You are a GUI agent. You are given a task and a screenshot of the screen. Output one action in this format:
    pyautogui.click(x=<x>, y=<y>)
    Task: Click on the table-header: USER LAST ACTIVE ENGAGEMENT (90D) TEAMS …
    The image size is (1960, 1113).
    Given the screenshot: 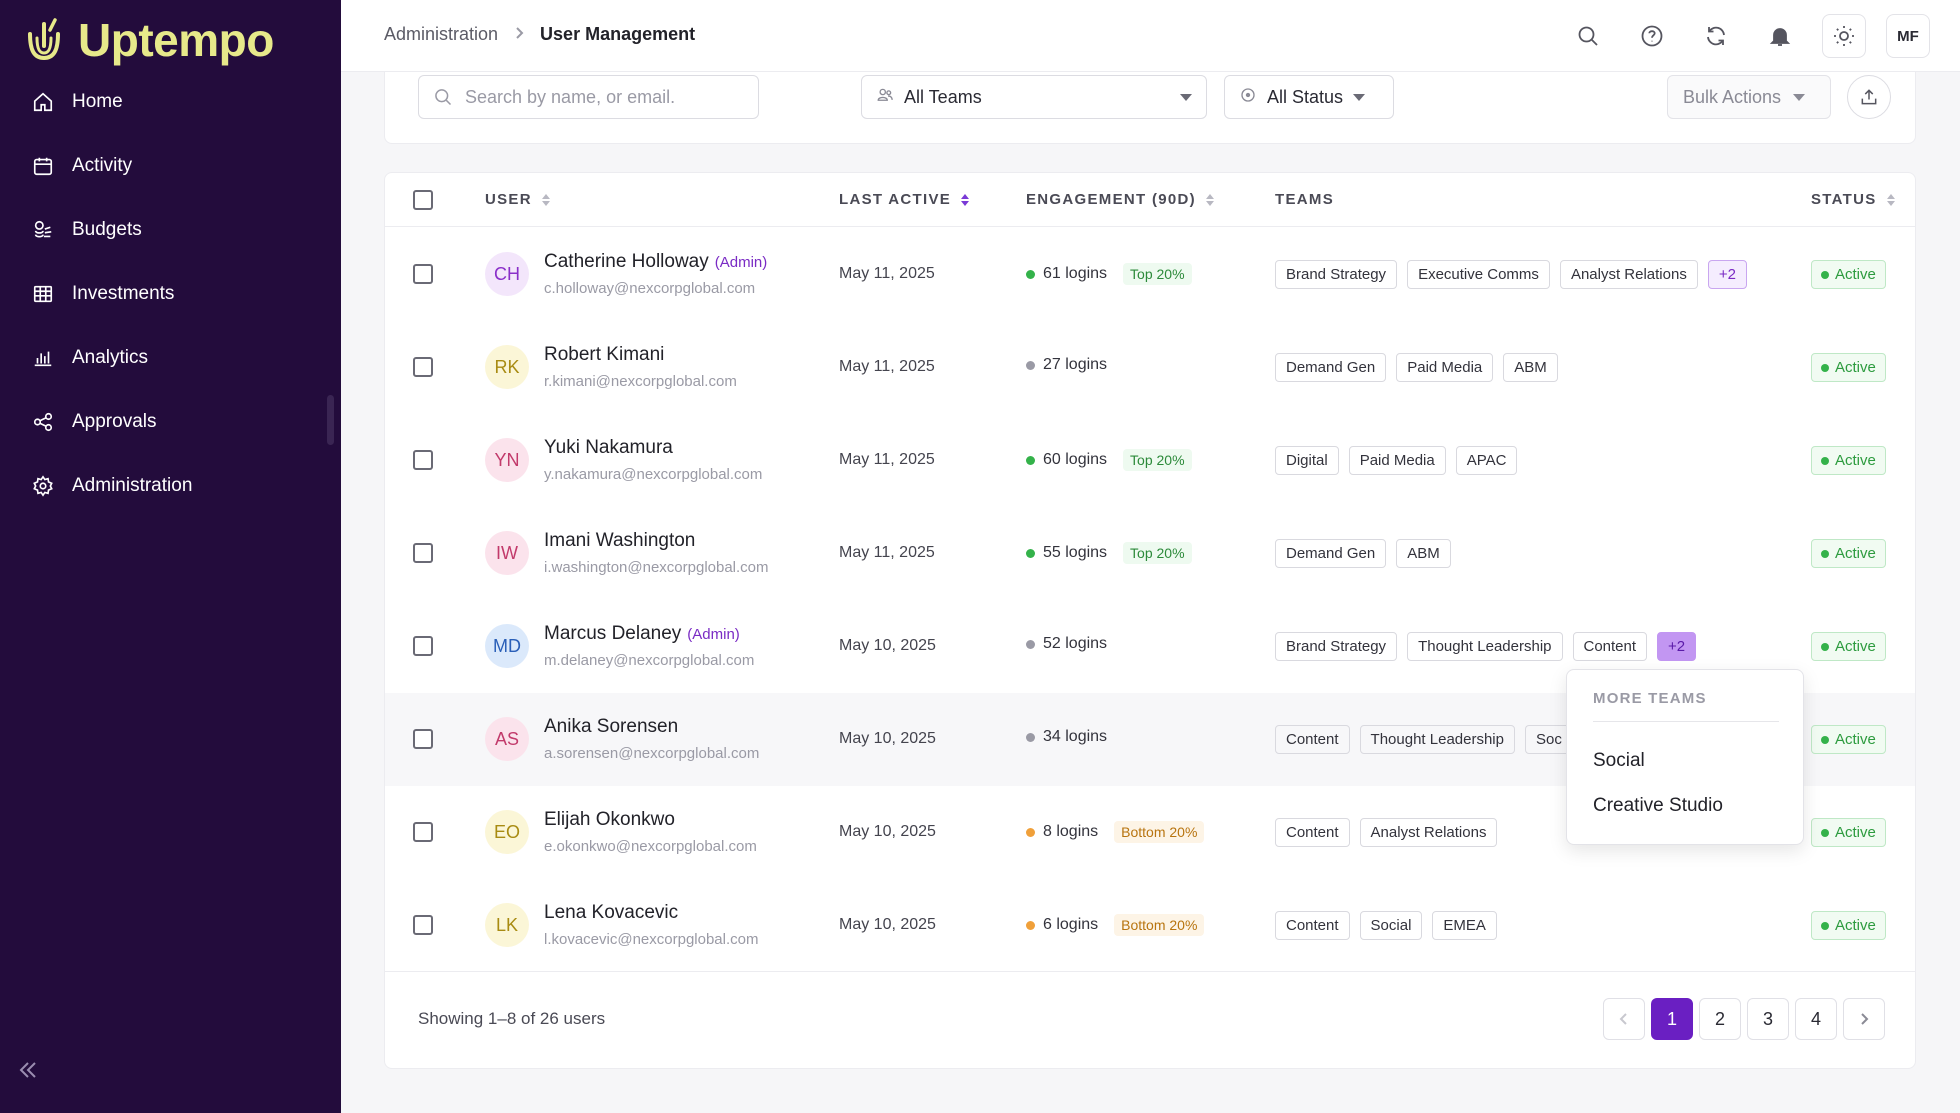 What is the action you would take?
    pyautogui.click(x=1150, y=200)
    